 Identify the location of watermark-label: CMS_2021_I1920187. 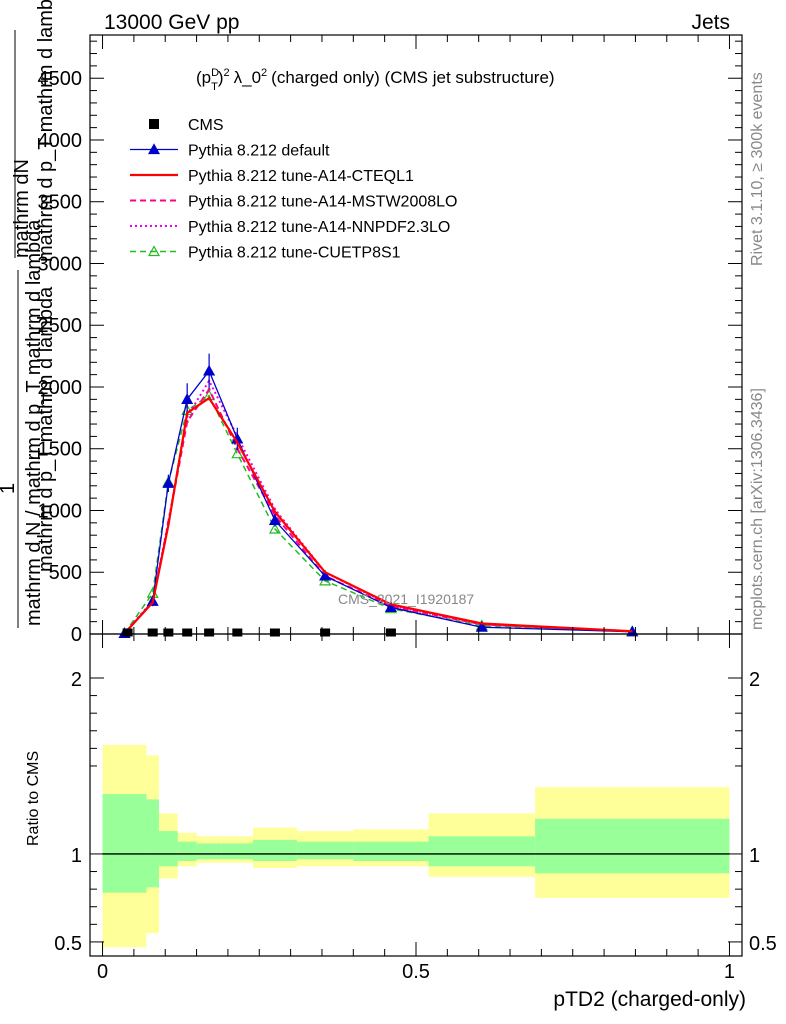
(406, 599).